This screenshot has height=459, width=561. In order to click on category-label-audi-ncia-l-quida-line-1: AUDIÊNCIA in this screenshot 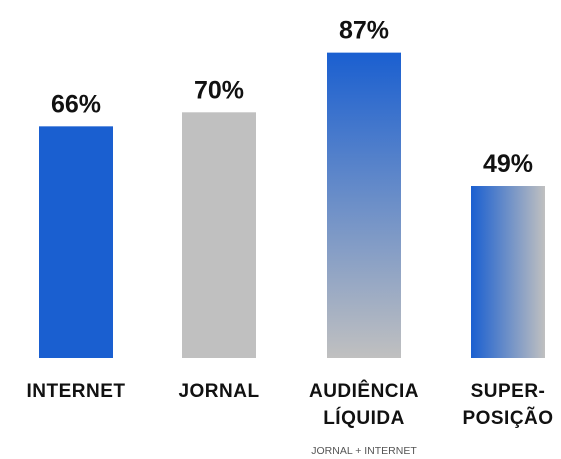, I will do `click(364, 391)`.